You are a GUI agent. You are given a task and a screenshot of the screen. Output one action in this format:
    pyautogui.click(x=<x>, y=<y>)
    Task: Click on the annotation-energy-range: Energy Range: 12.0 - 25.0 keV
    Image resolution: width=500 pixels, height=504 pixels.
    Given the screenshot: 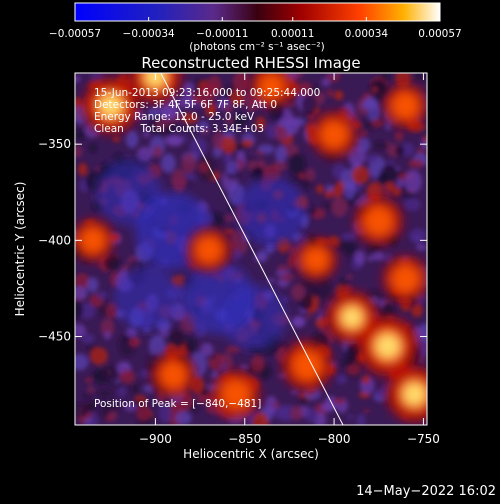 What is the action you would take?
    pyautogui.click(x=174, y=117)
    